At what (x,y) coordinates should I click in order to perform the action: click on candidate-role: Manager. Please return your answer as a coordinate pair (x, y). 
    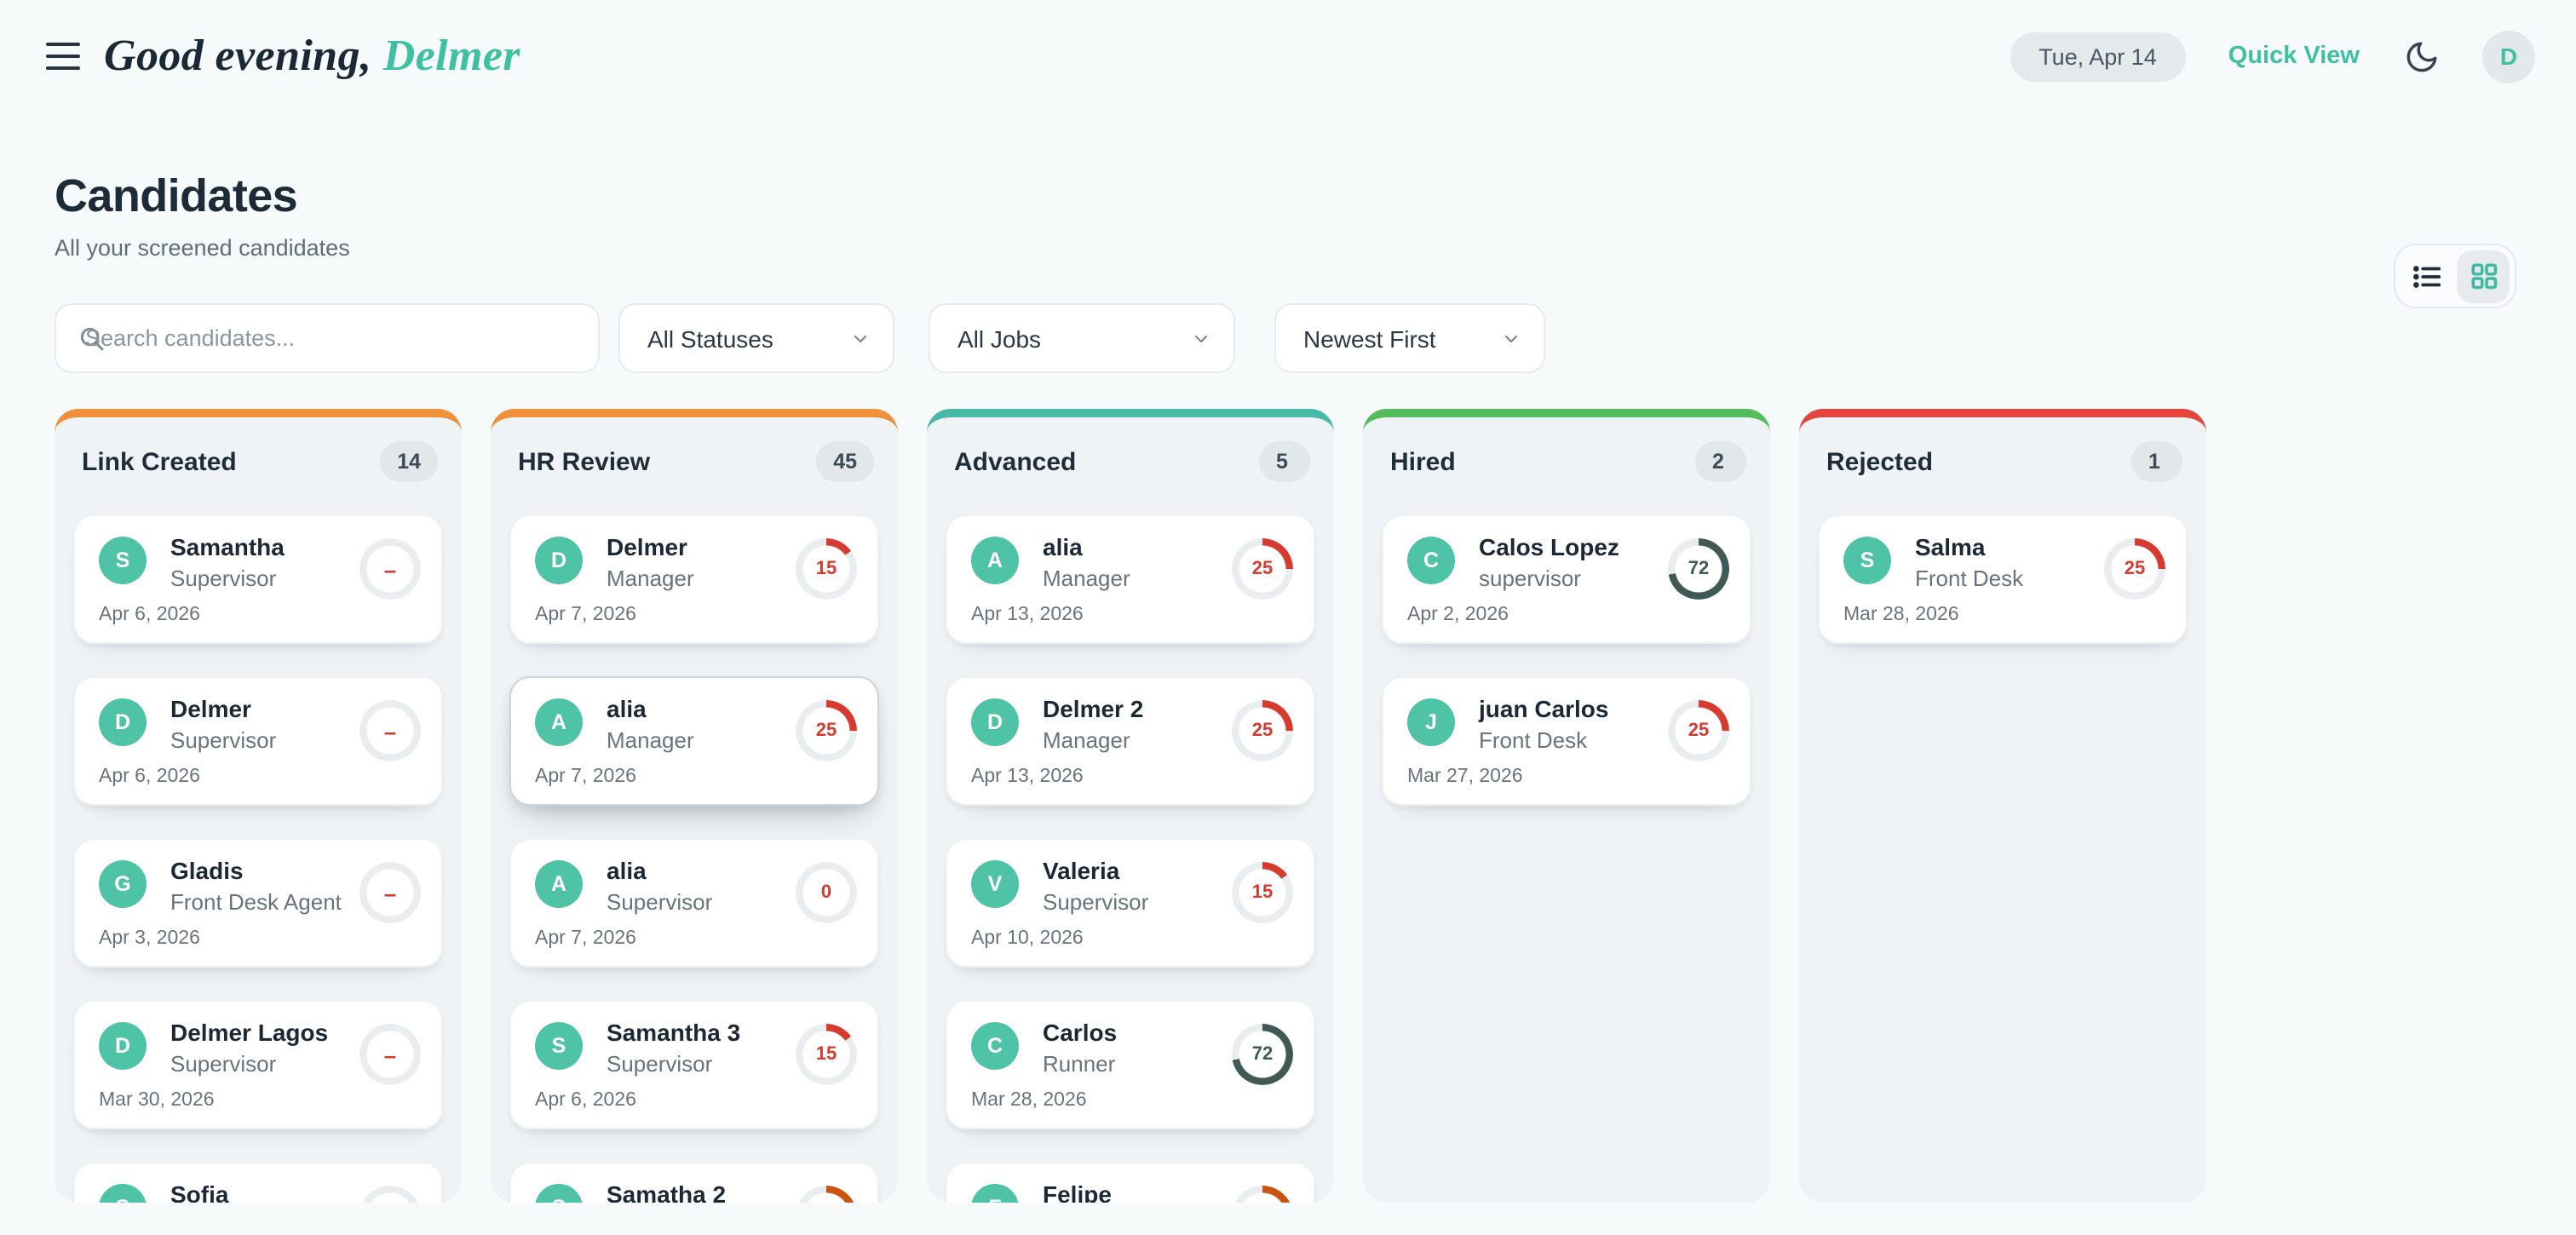
    Looking at the image, I should click on (1086, 578).